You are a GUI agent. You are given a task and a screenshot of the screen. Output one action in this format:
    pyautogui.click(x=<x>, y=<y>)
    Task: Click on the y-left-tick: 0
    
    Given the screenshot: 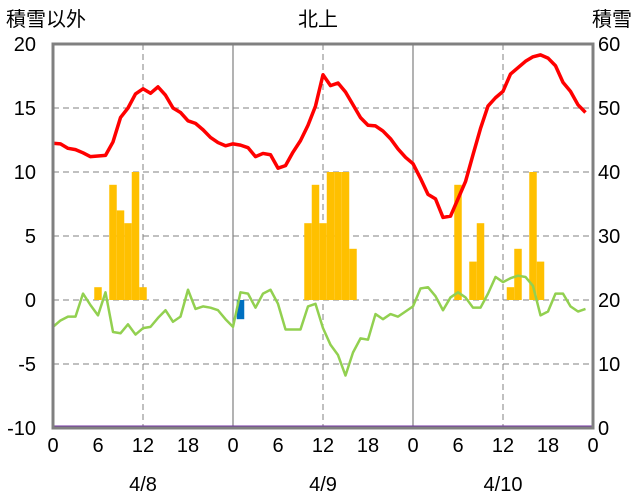 What is the action you would take?
    pyautogui.click(x=30, y=301)
    